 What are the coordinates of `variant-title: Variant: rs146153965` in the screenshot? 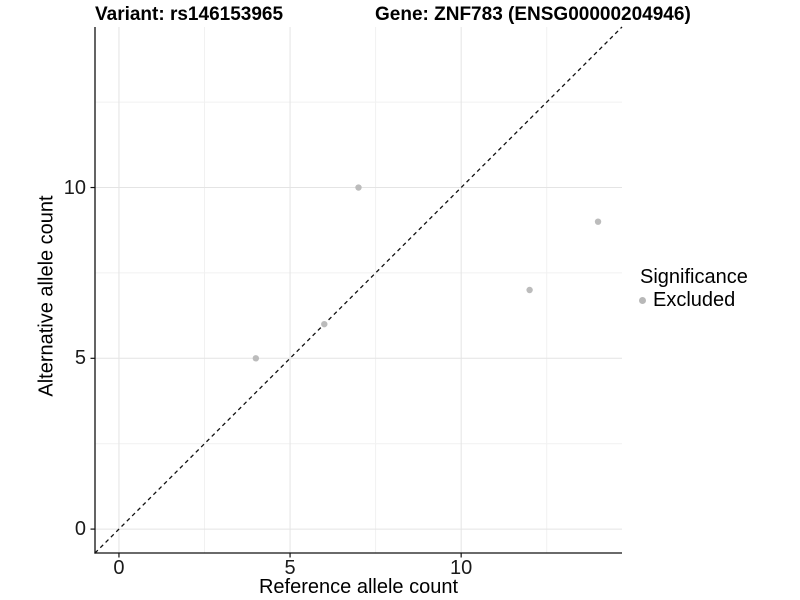 It's located at (189, 14).